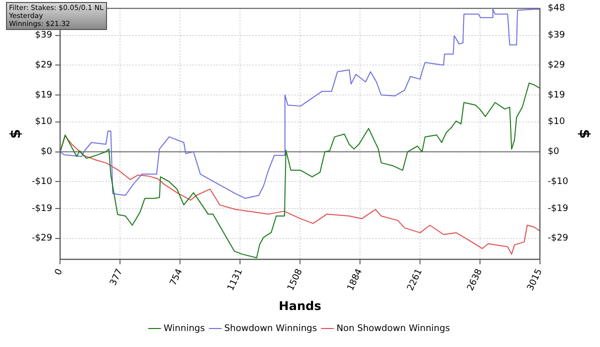 The height and width of the screenshot is (347, 600). Describe the element at coordinates (235, 280) in the screenshot. I see `x-tick-label: 1131` at that location.